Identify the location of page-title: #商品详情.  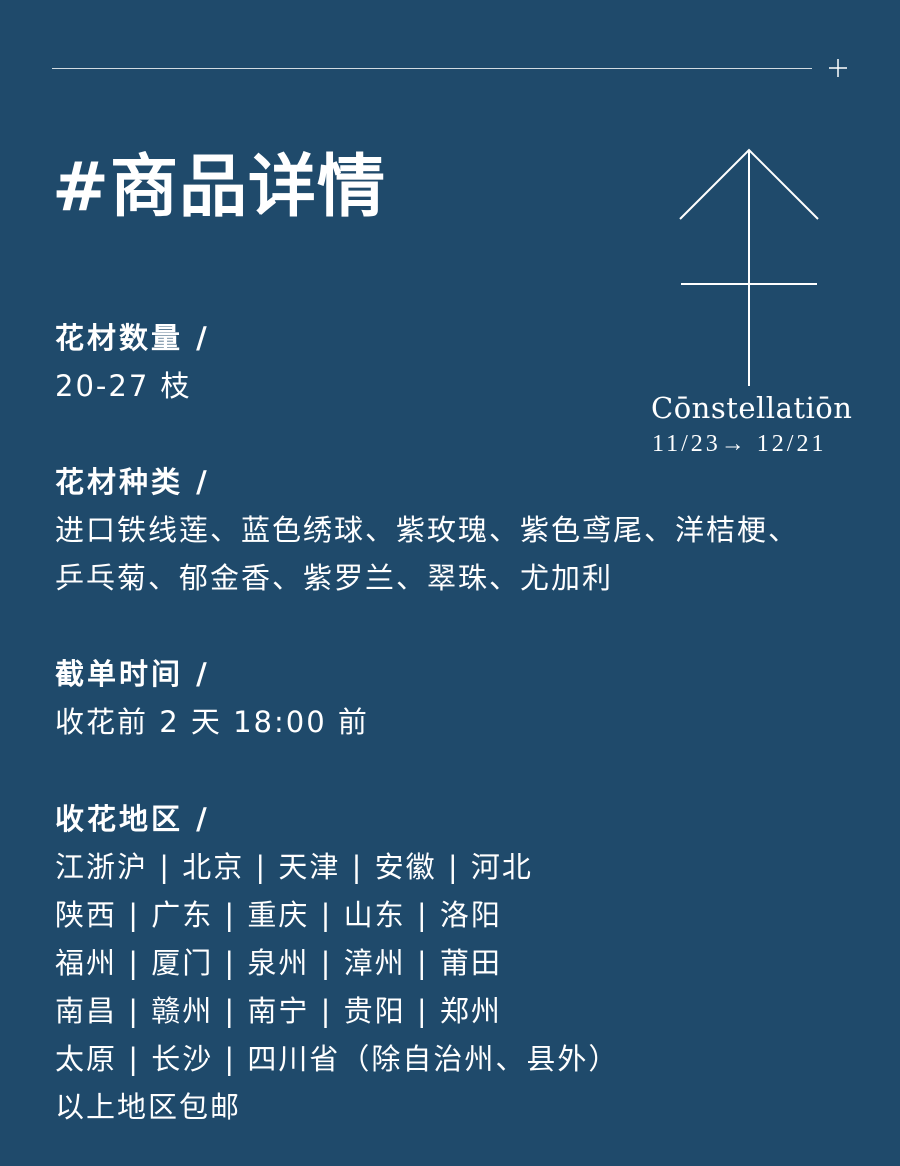
(219, 187).